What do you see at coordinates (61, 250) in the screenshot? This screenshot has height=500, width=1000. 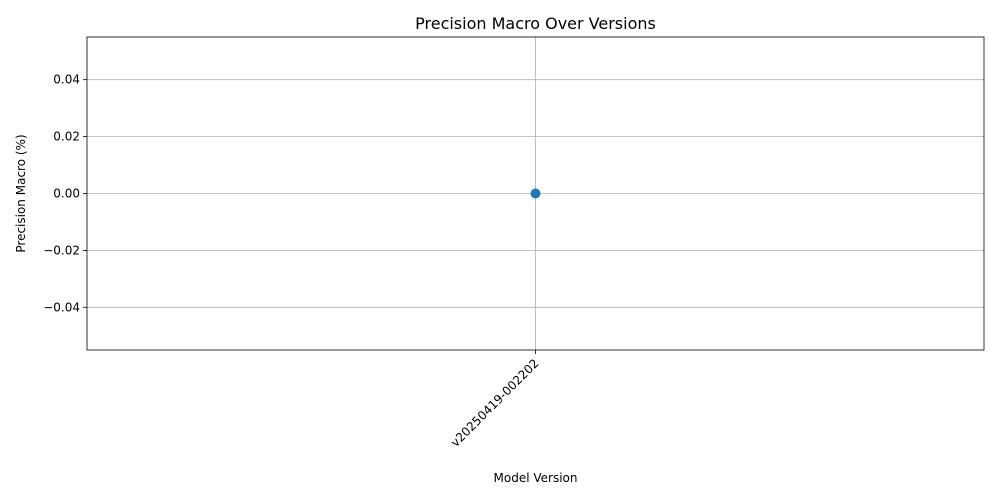 I see `y-tick-label: −0.02` at bounding box center [61, 250].